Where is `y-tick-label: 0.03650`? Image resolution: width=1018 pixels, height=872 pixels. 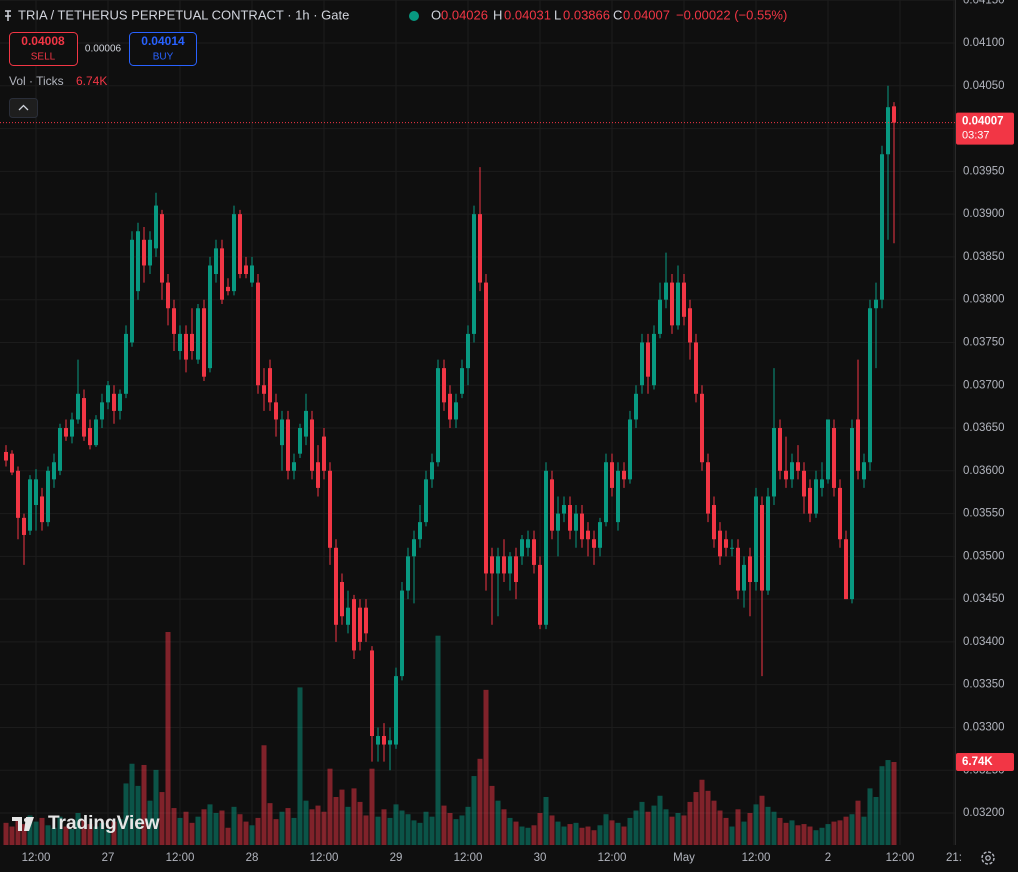 y-tick-label: 0.03650 is located at coordinates (984, 428).